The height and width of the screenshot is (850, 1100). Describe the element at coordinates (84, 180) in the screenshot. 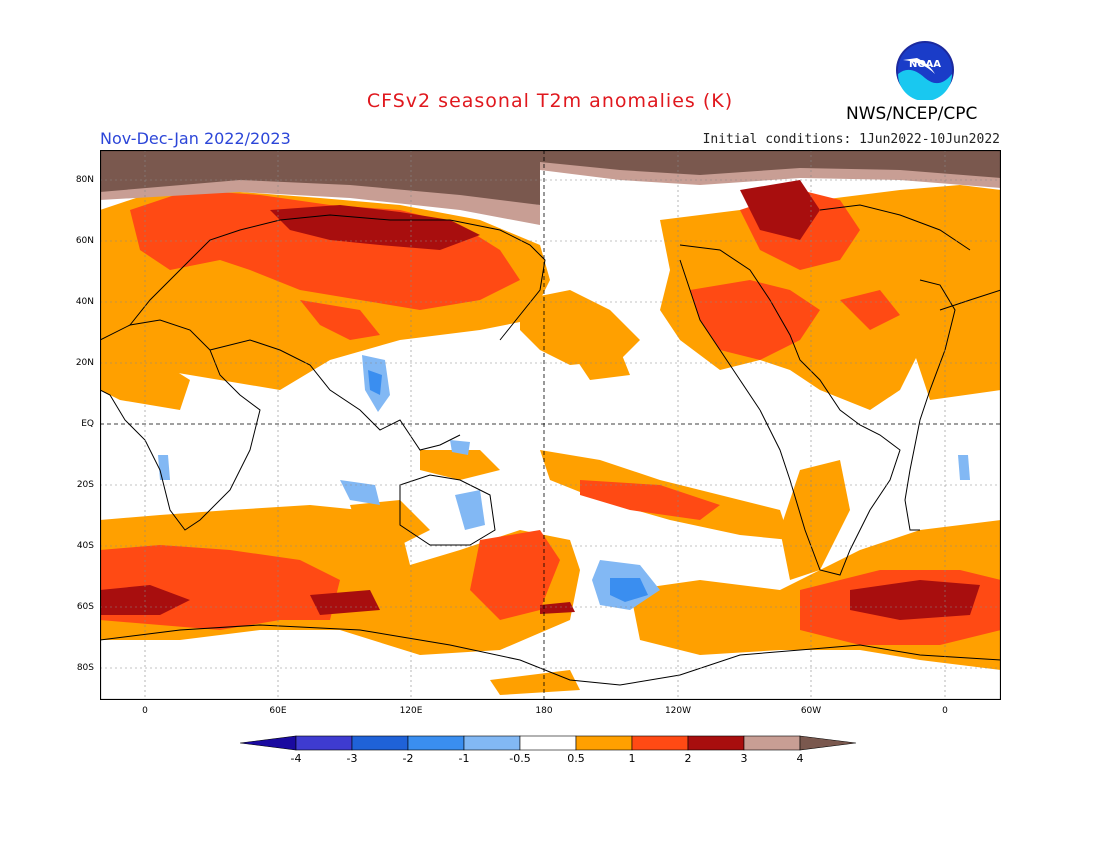

I see `lat-label-80n: 80N` at that location.